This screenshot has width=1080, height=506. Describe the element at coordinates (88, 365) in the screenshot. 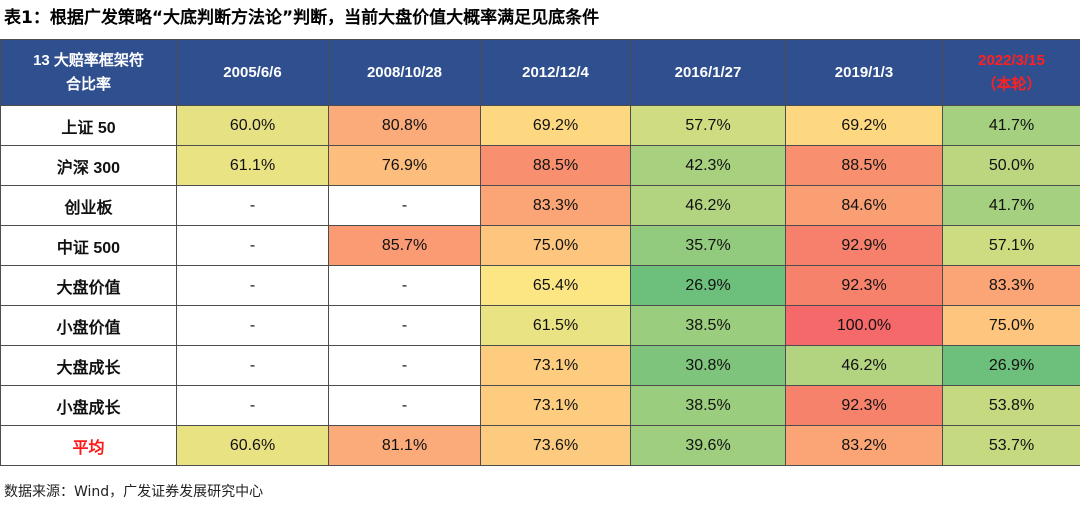

I see `row-label: 大盘成长` at that location.